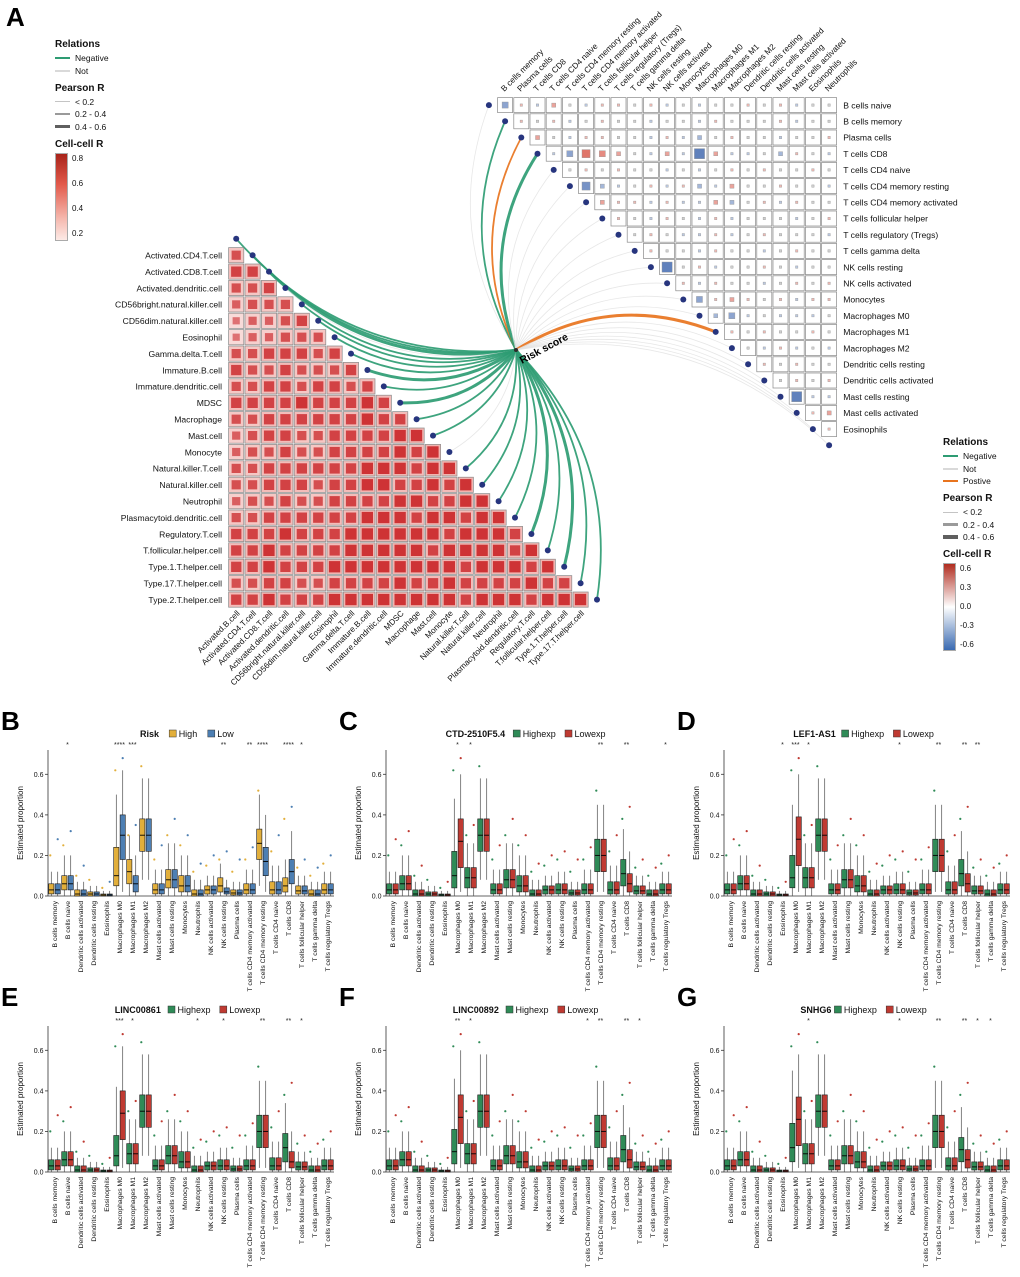 The image size is (1020, 1277). What do you see at coordinates (79, 144) in the screenshot?
I see `cellcell-legend-title: Cell-cell R` at bounding box center [79, 144].